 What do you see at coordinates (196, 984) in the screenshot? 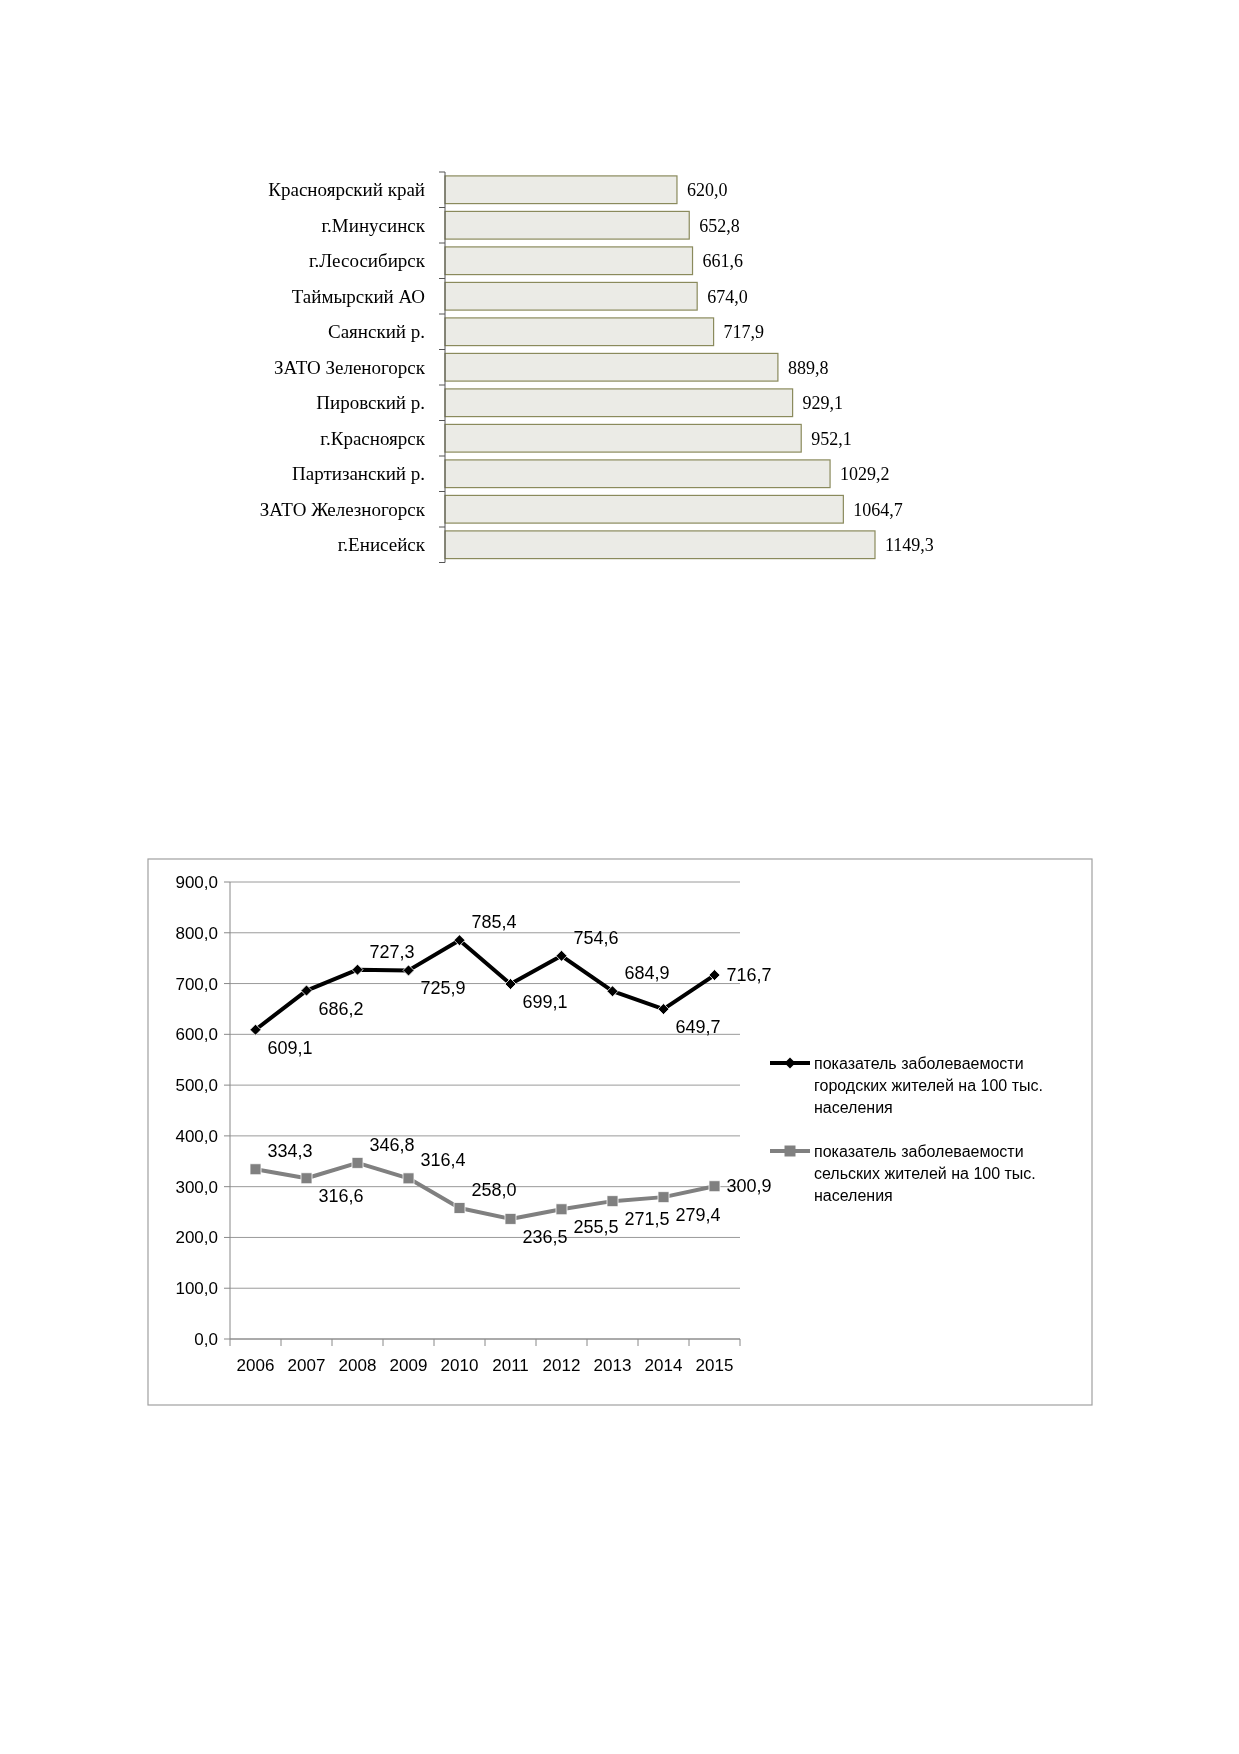
I see `y-tick-label: 700,0` at bounding box center [196, 984].